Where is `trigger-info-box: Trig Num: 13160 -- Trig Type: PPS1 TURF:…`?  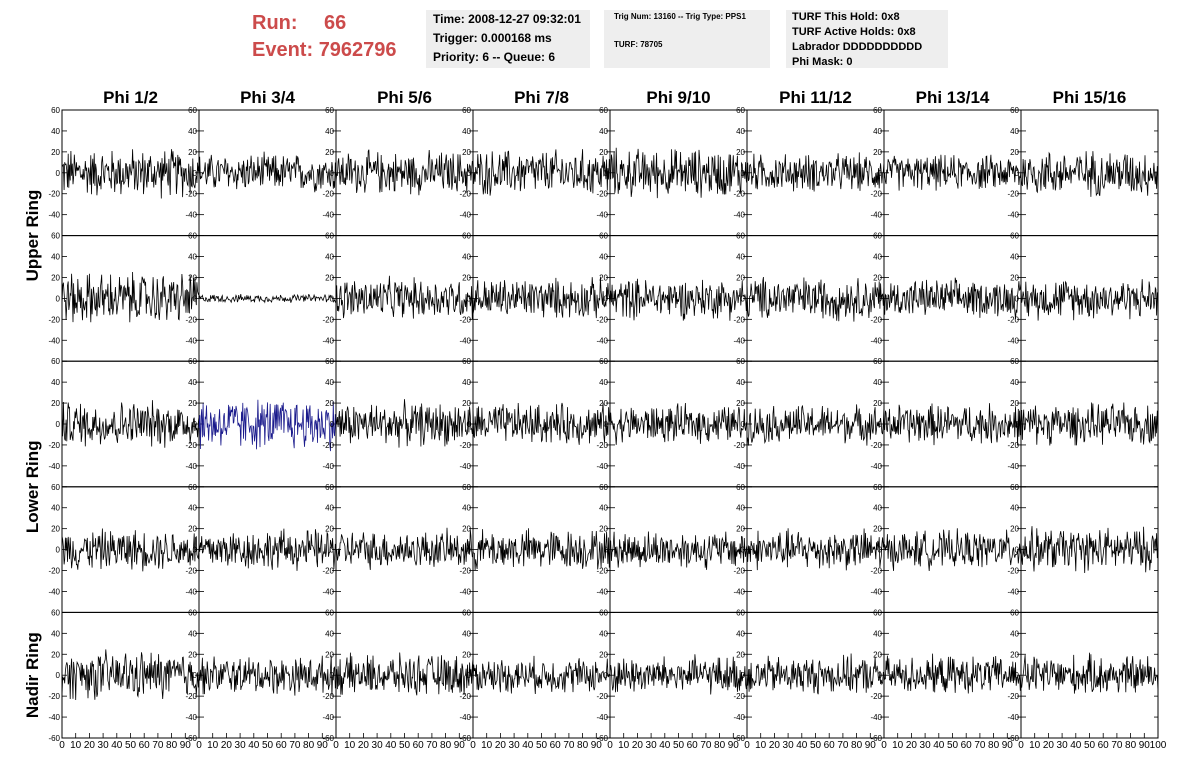
trigger-info-box: Trig Num: 13160 -- Trig Type: PPS1 TURF:… is located at coordinates (687, 39).